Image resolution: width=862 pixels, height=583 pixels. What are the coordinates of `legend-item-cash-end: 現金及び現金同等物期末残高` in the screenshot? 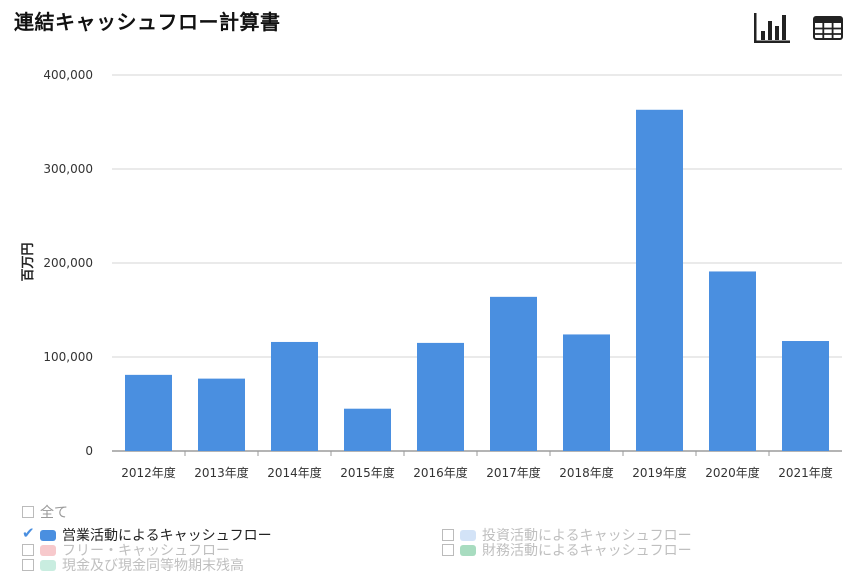 It's located at (133, 565).